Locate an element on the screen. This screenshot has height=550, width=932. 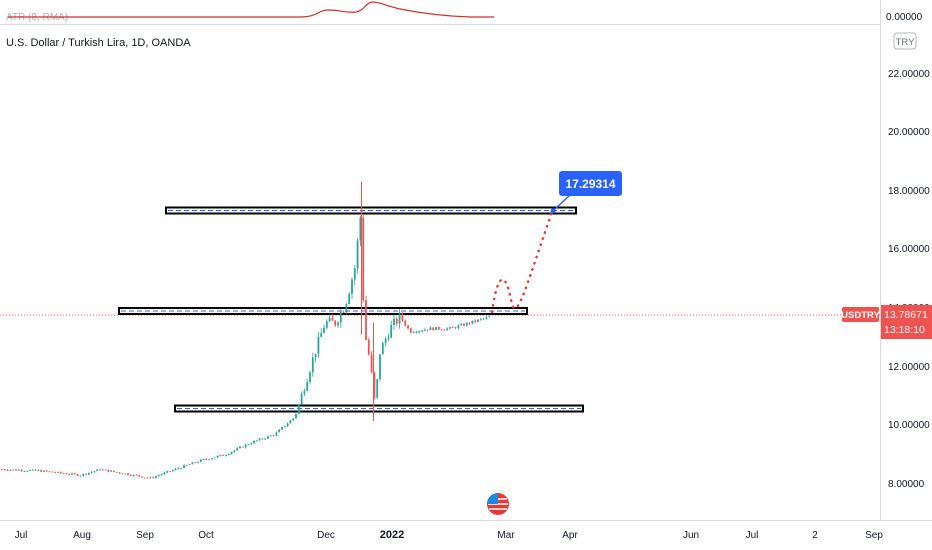
x-tick-label: Mar is located at coordinates (506, 535).